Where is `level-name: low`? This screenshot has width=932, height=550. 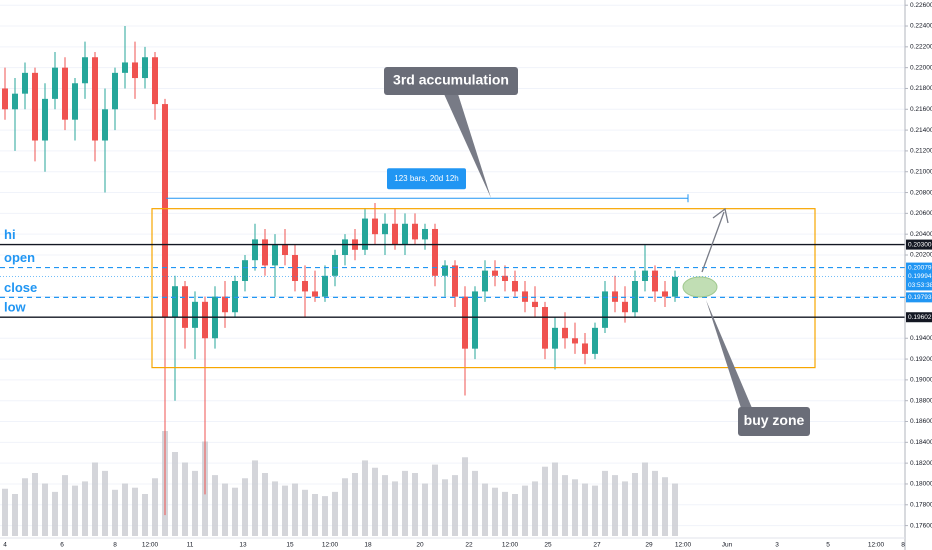
level-name: low is located at coordinates (15, 307).